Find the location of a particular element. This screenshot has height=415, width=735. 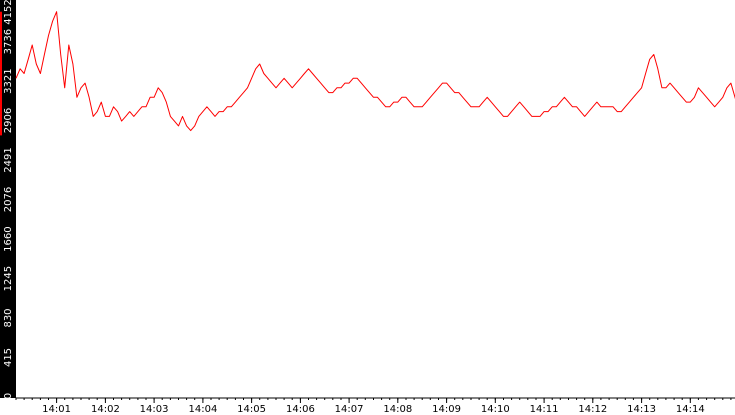

y-axis-ticks: 0 415 830 1245 1660 2076 2491 2906 3321 3736 4152 is located at coordinates (8, 199).